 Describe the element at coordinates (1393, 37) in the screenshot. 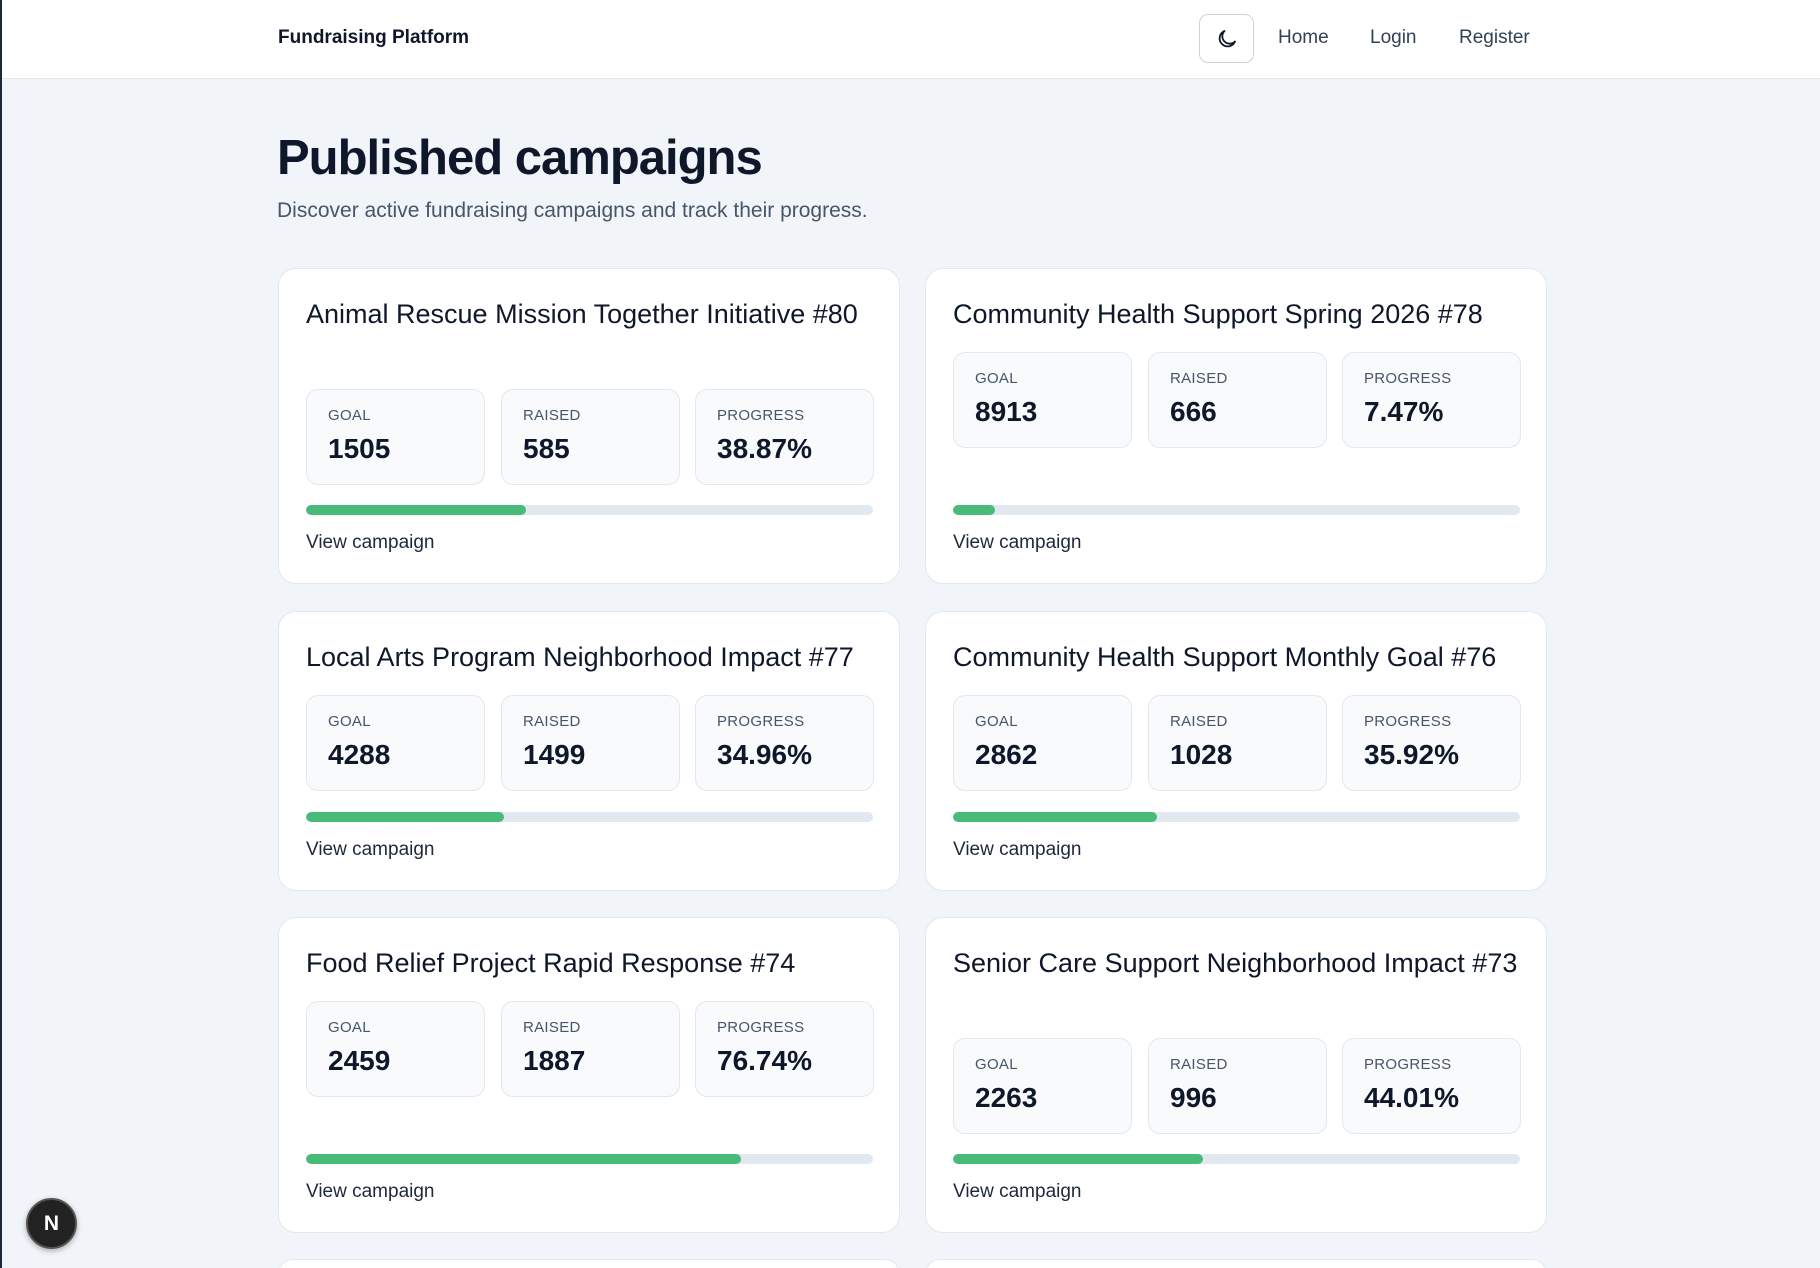

I see `nav-login-link: Login` at that location.